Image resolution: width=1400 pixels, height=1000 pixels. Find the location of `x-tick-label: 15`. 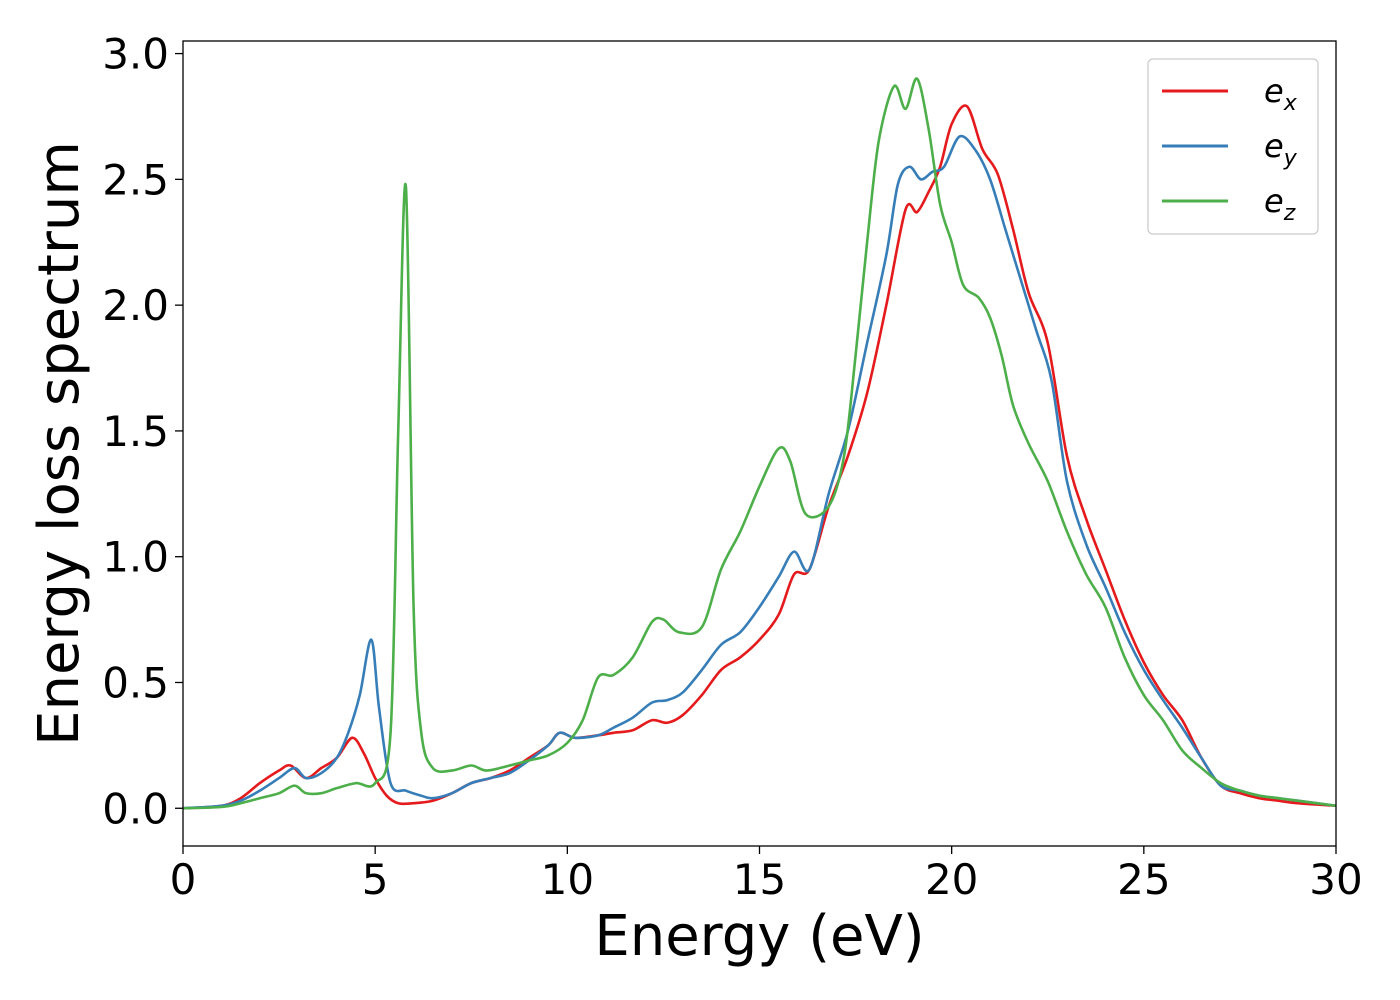

x-tick-label: 15 is located at coordinates (759, 879).